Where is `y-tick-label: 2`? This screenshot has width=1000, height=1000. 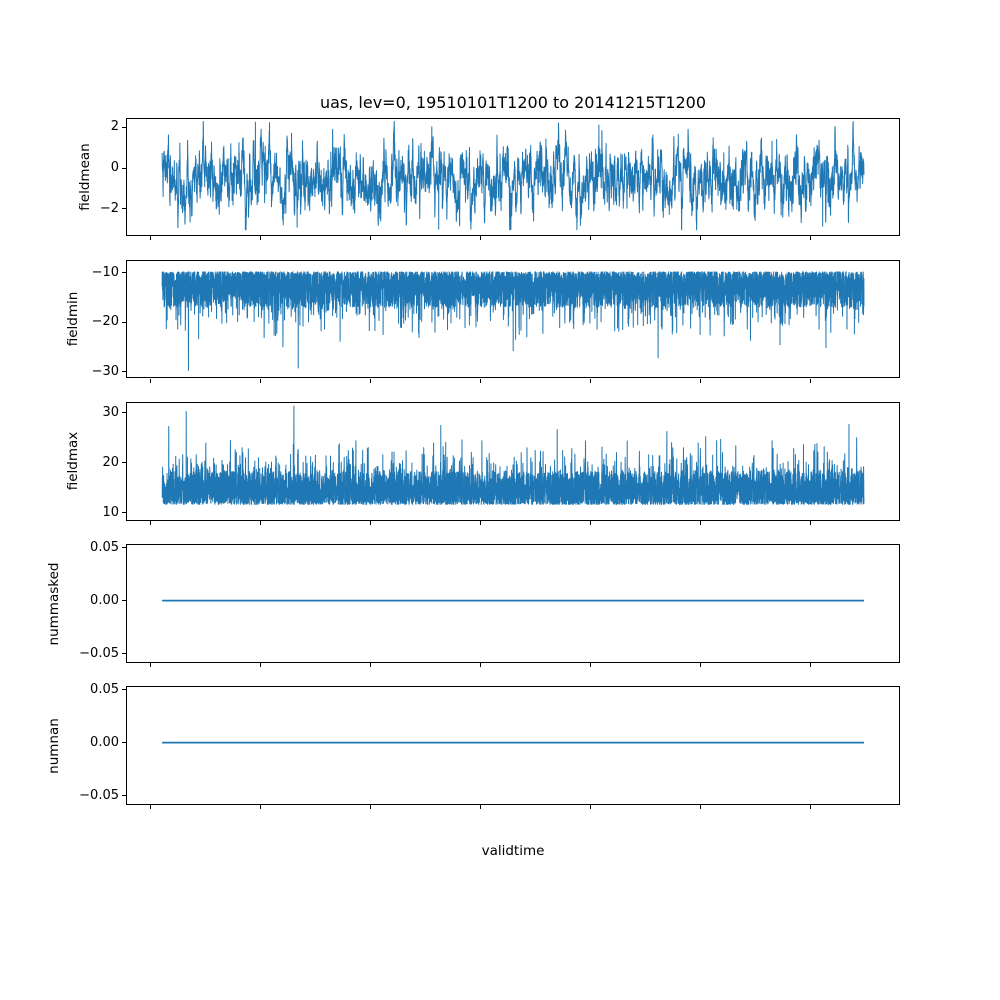
y-tick-label: 2 is located at coordinates (114, 127).